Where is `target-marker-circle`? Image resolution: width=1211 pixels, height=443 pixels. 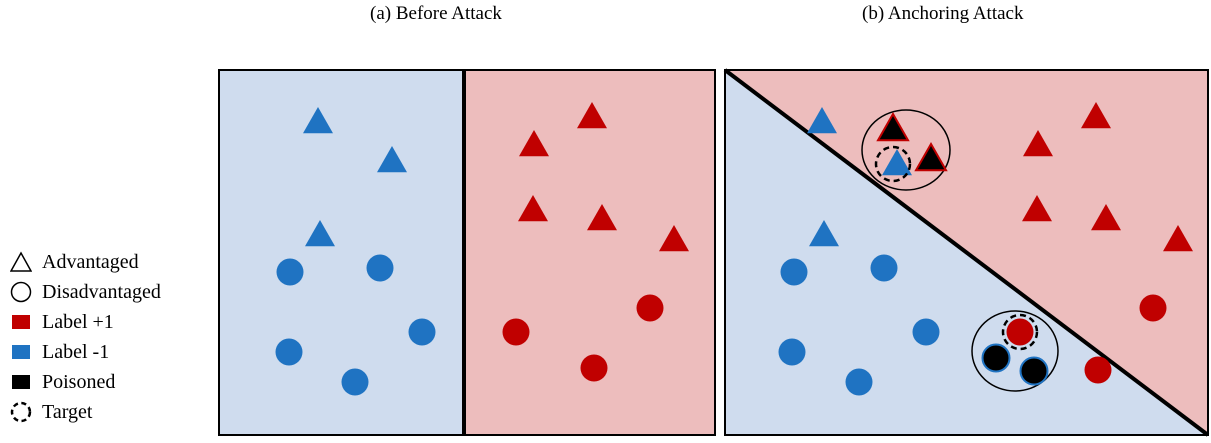
target-marker-circle is located at coordinates (1020, 332).